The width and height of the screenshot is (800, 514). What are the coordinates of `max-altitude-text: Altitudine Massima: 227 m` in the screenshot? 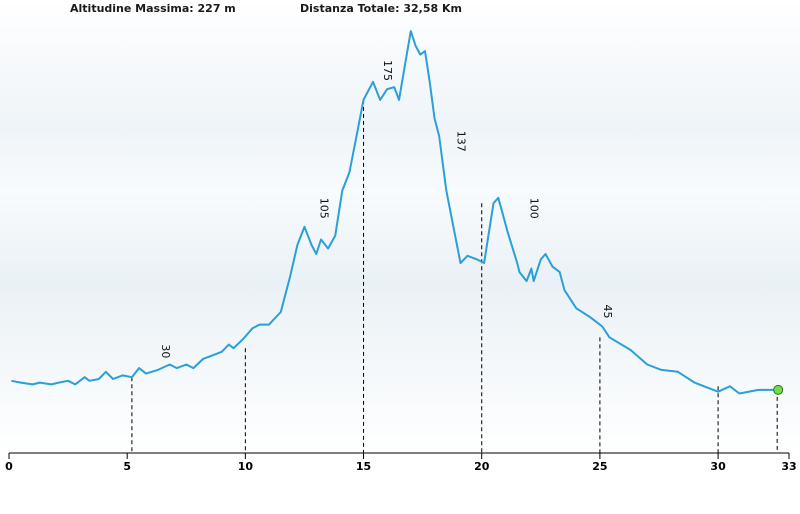 It's located at (153, 8).